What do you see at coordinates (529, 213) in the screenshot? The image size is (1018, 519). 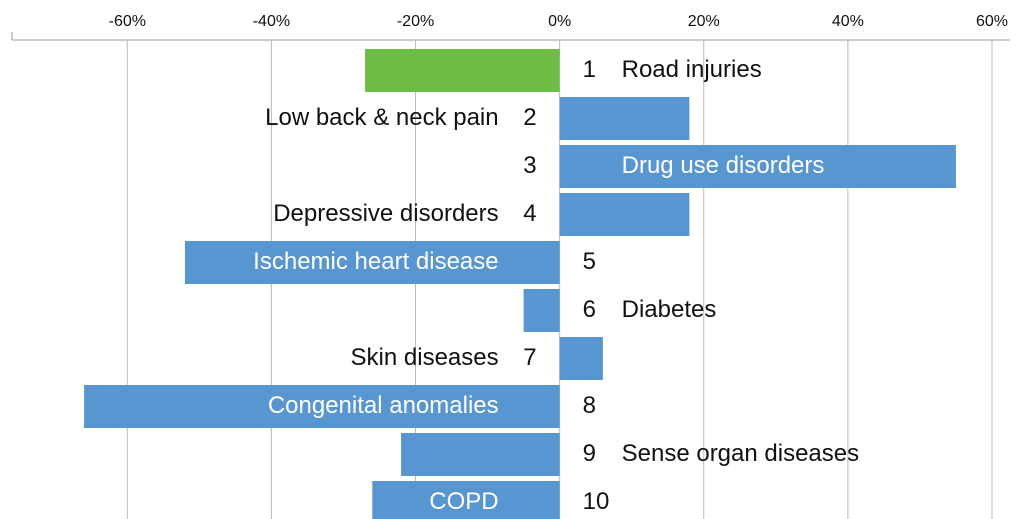 I see `rank-label: 4` at bounding box center [529, 213].